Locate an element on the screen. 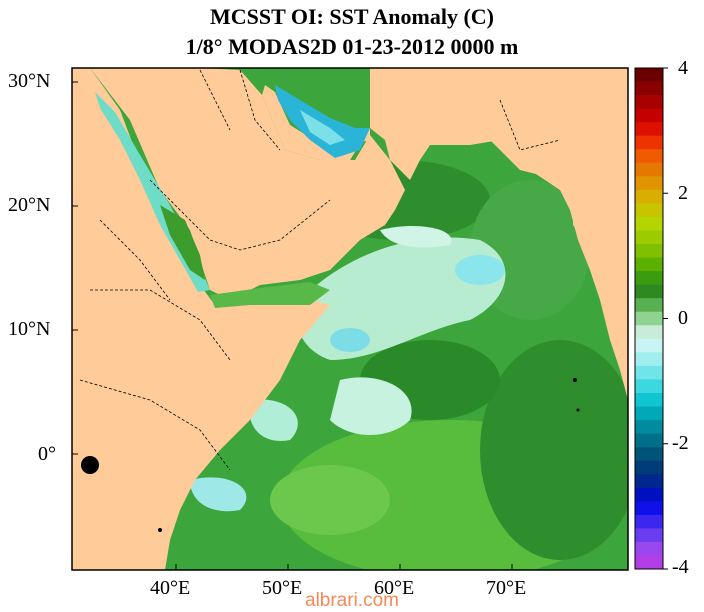 The height and width of the screenshot is (612, 704). colorbar-label-neg4: -4 is located at coordinates (680, 567).